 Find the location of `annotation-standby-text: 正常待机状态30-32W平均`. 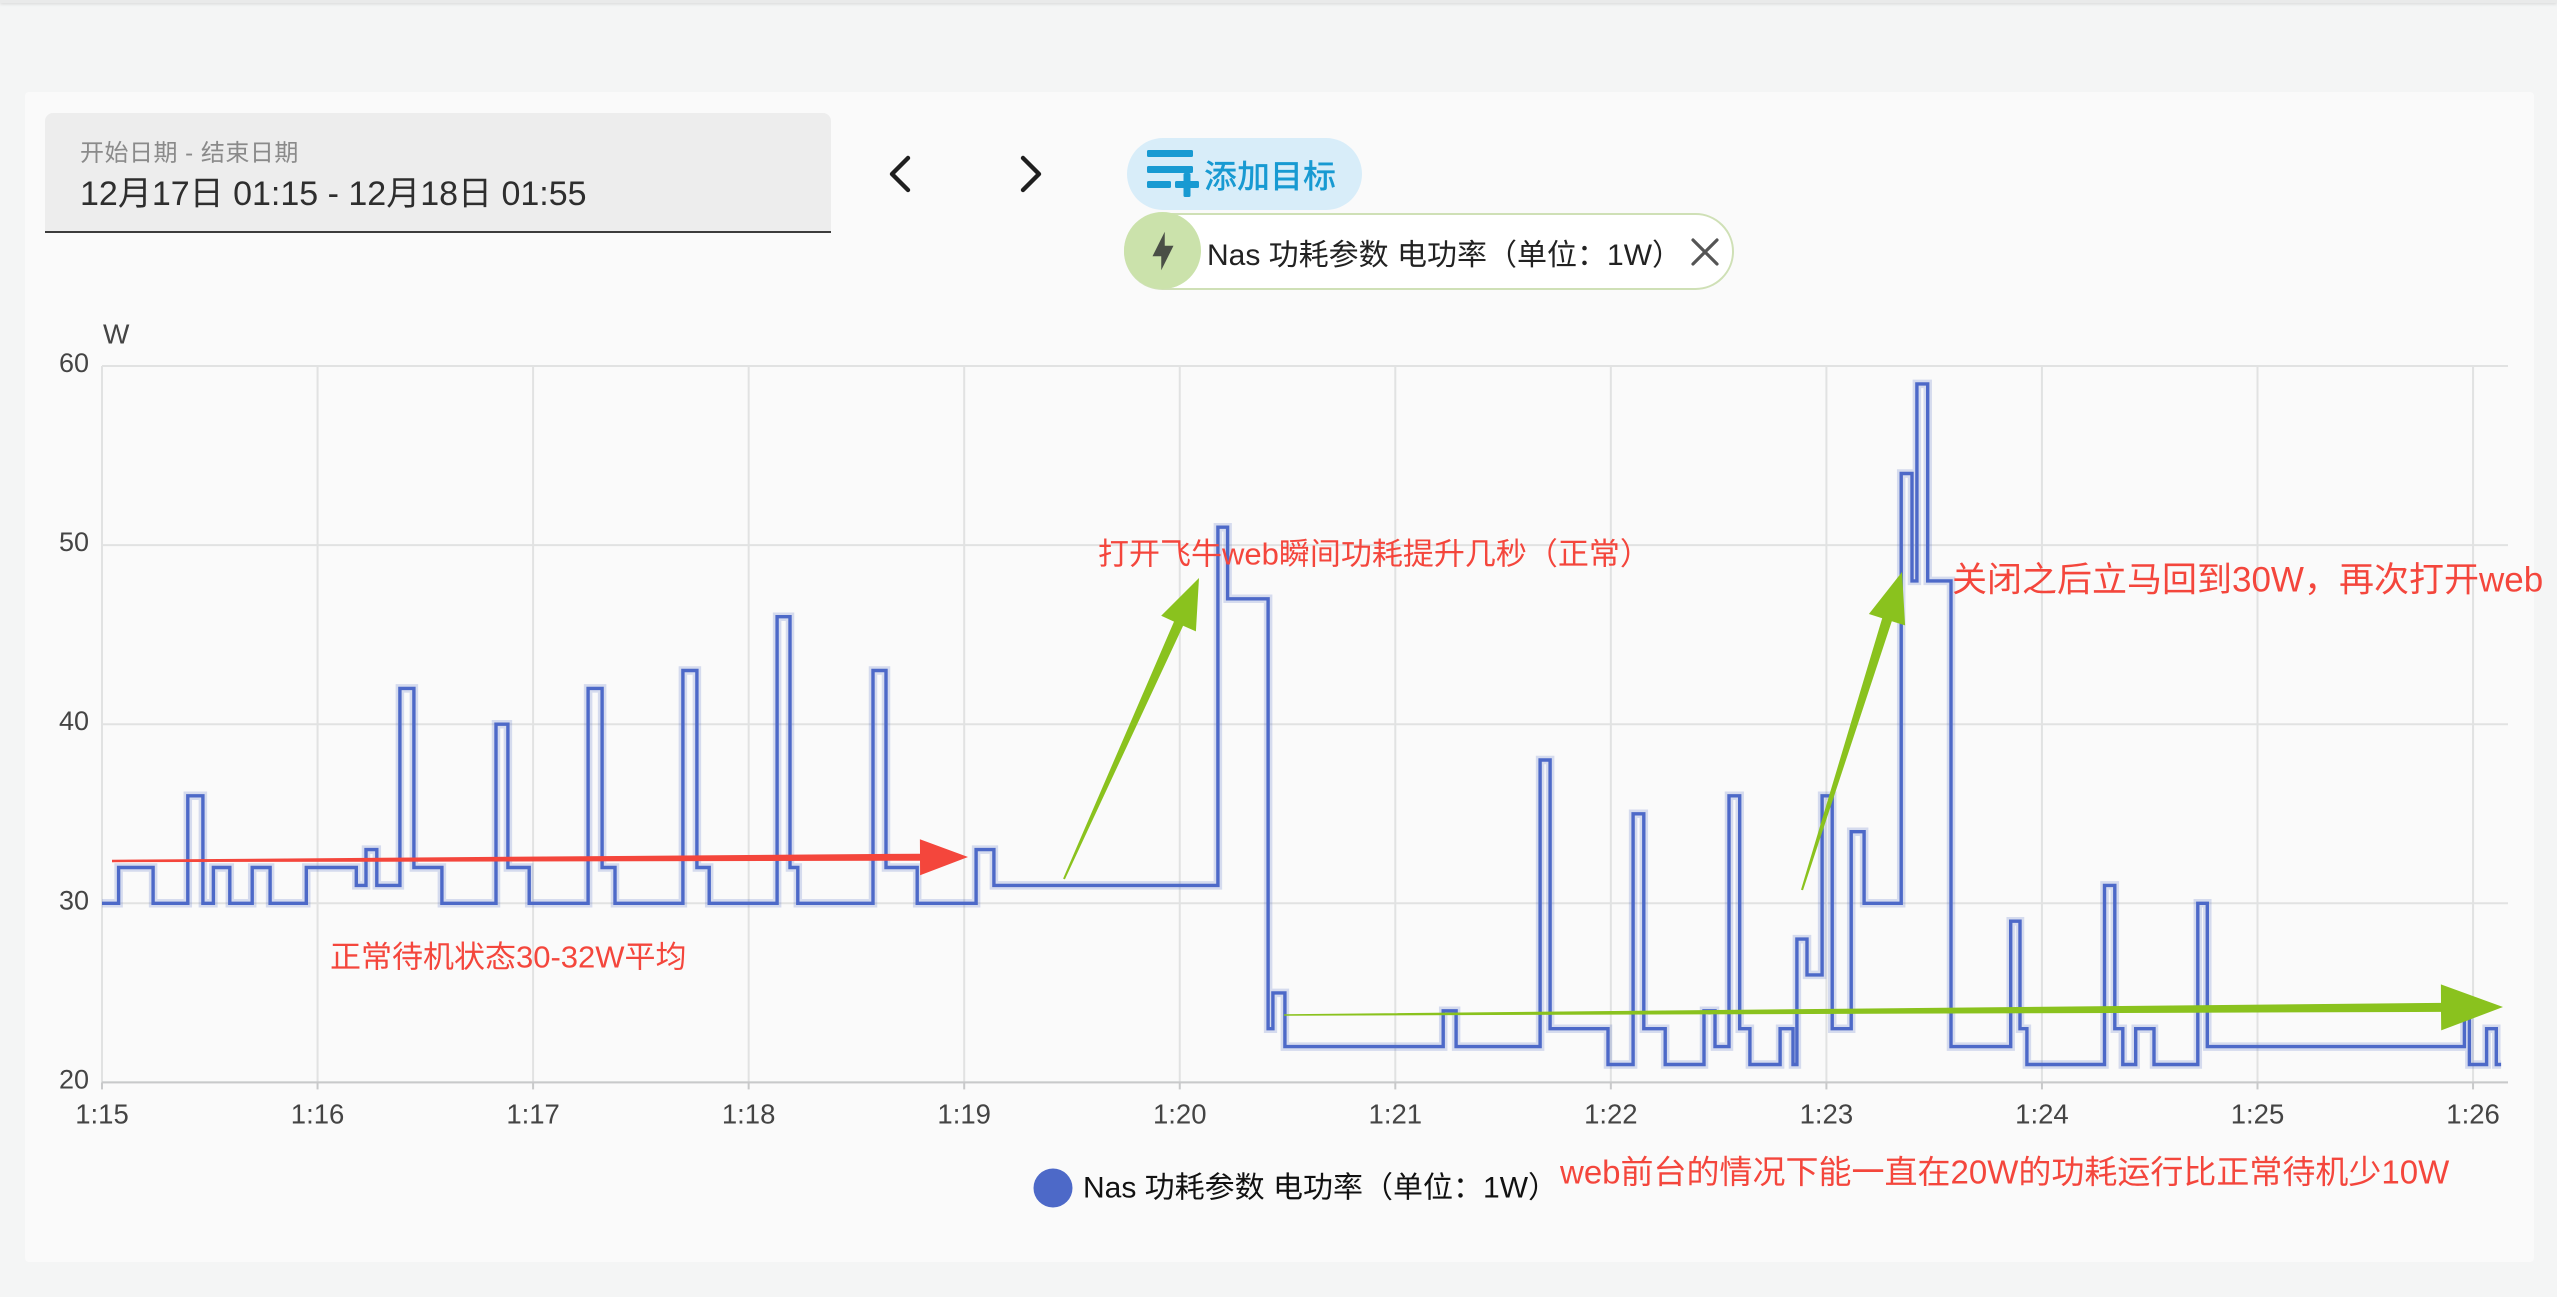

annotation-standby-text: 正常待机状态30-32W平均 is located at coordinates (508, 957).